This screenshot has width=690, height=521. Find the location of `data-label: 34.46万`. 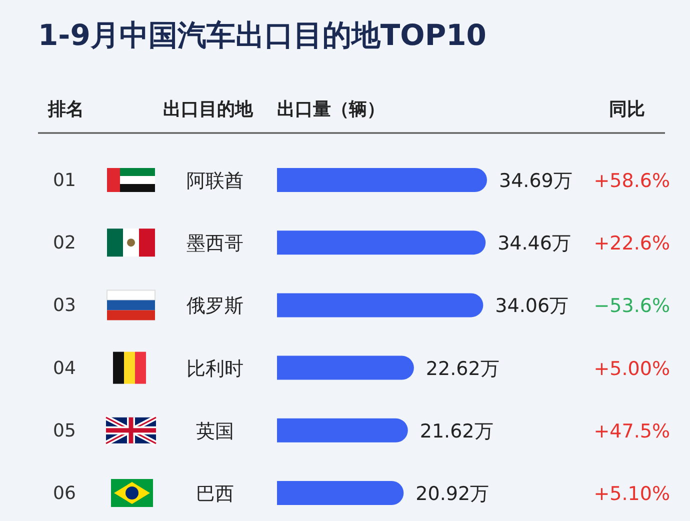

data-label: 34.46万 is located at coordinates (535, 243).